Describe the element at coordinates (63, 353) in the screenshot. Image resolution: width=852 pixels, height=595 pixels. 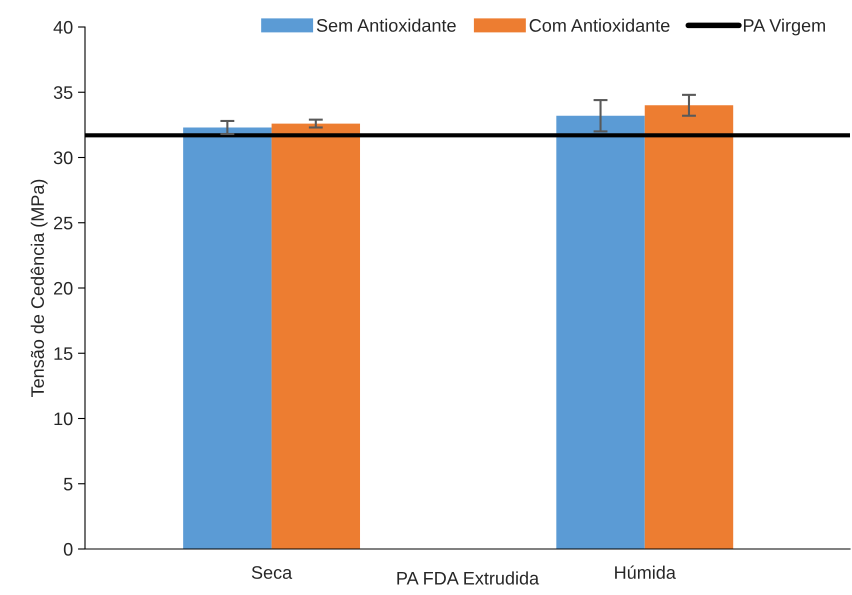
I see `y-tick-label: 15` at that location.